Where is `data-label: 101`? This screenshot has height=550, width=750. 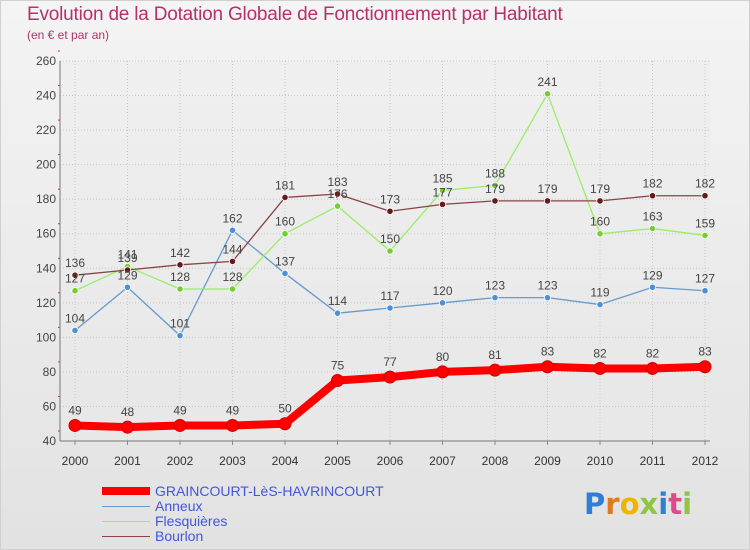 data-label: 101 is located at coordinates (180, 324).